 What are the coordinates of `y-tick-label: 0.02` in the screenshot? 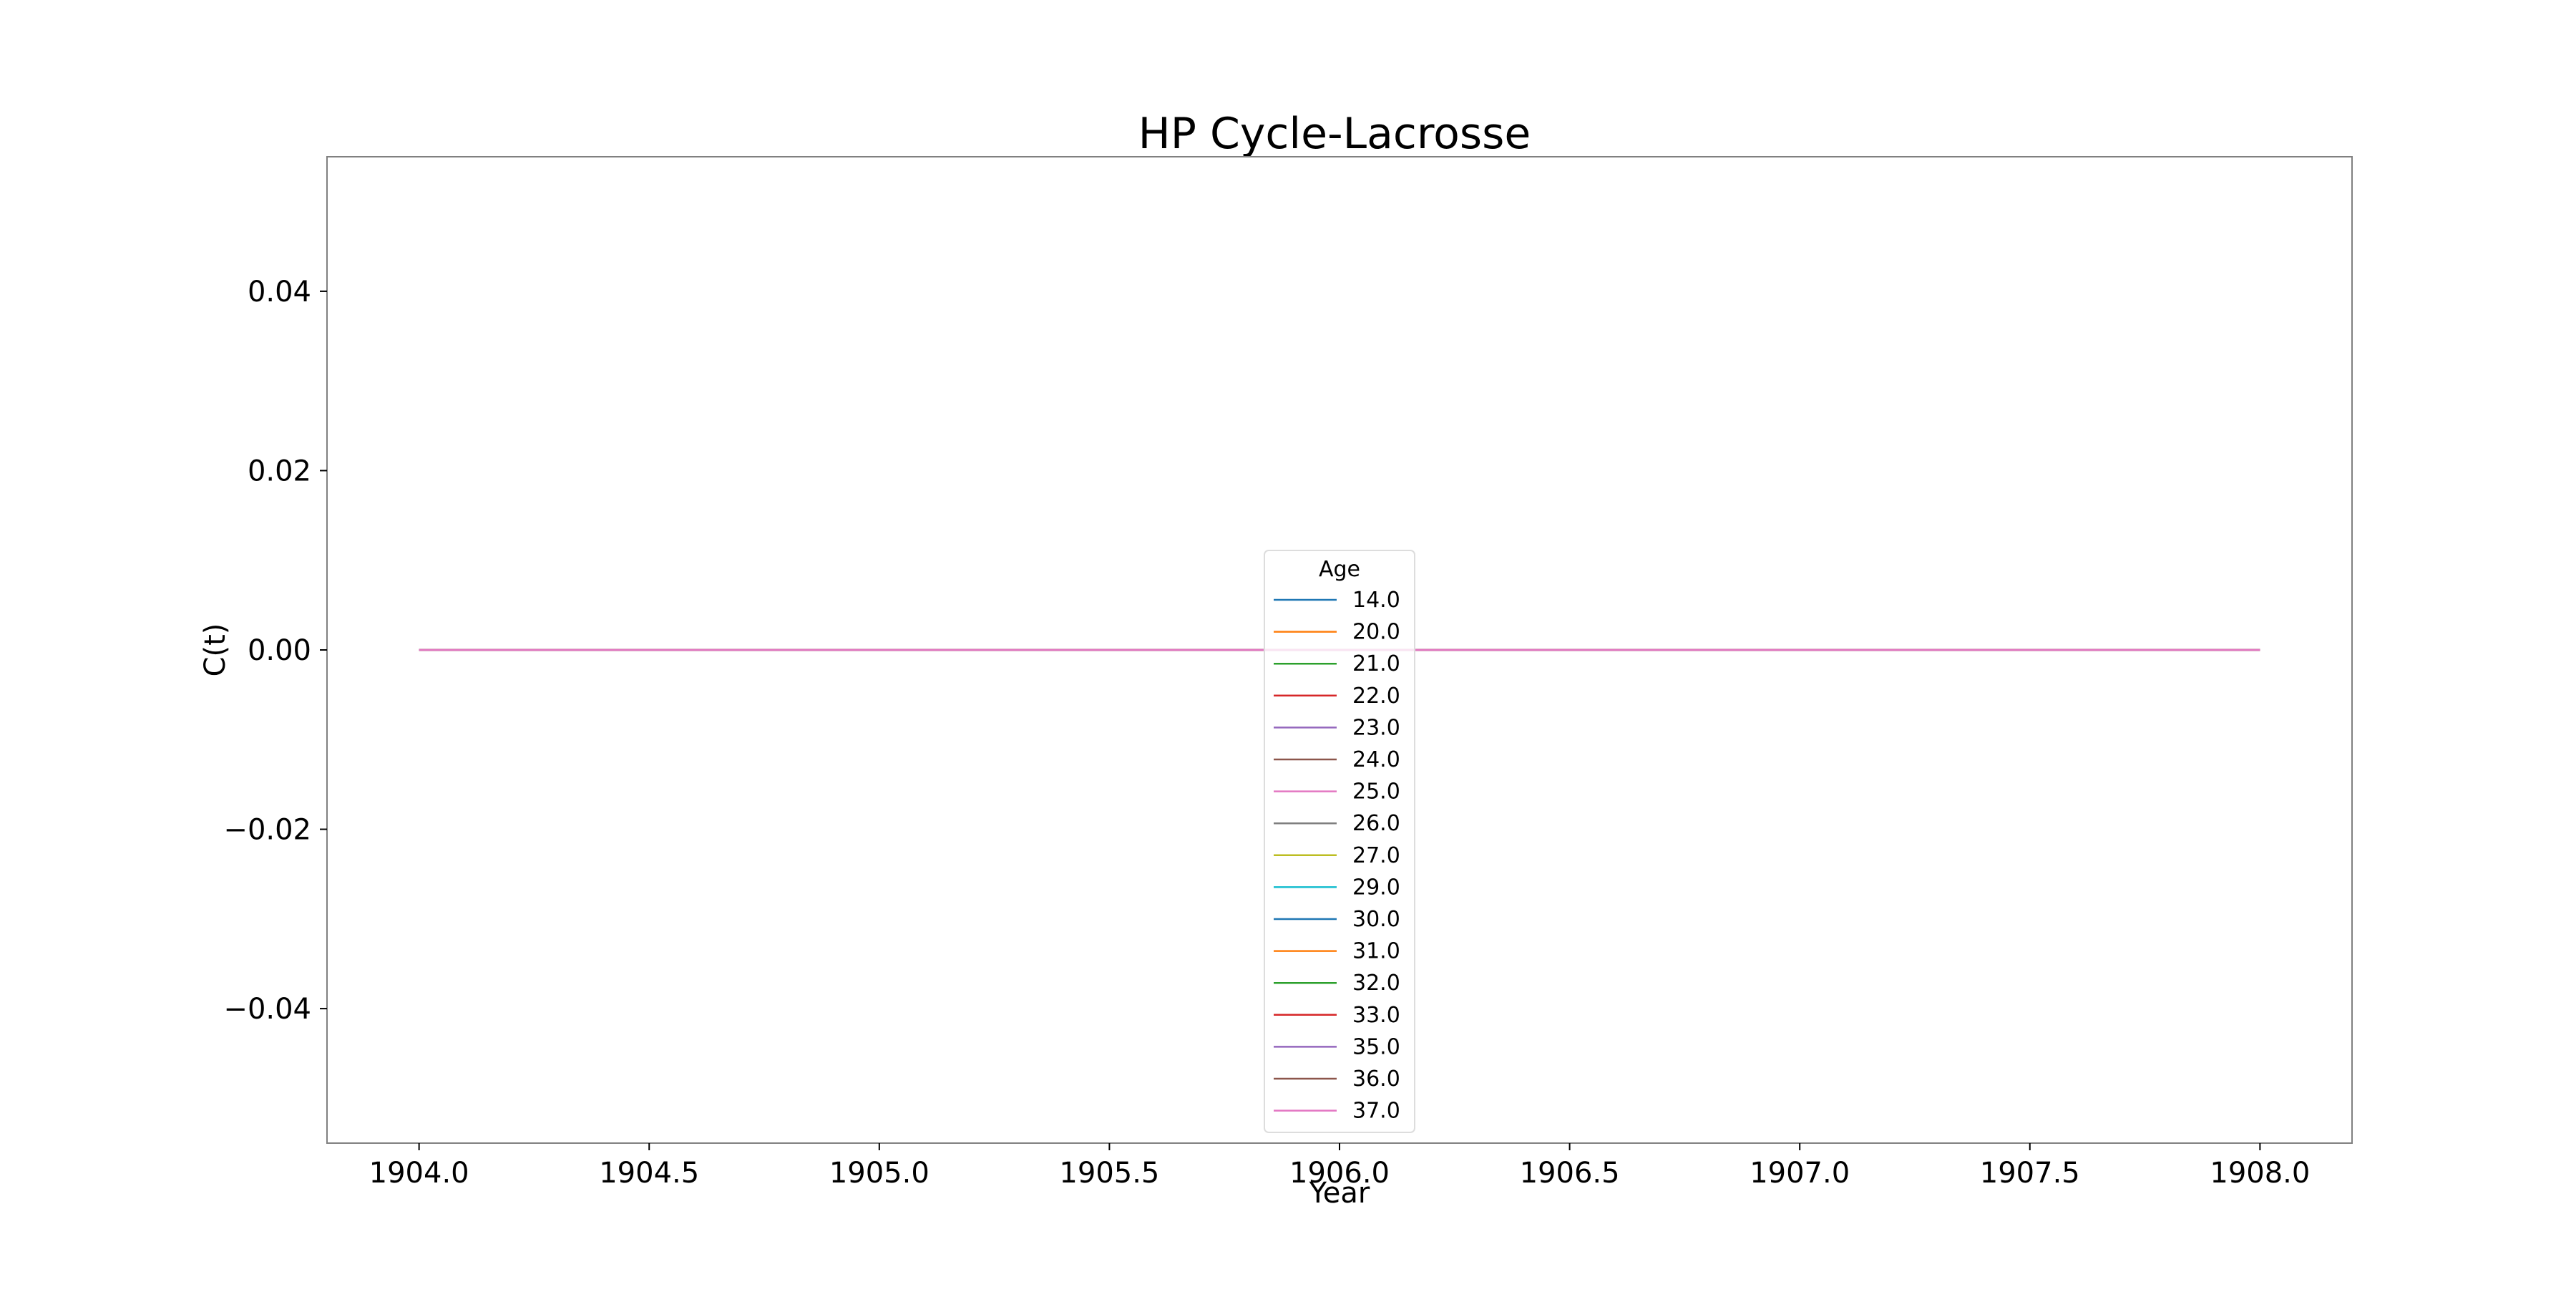 It's located at (279, 471).